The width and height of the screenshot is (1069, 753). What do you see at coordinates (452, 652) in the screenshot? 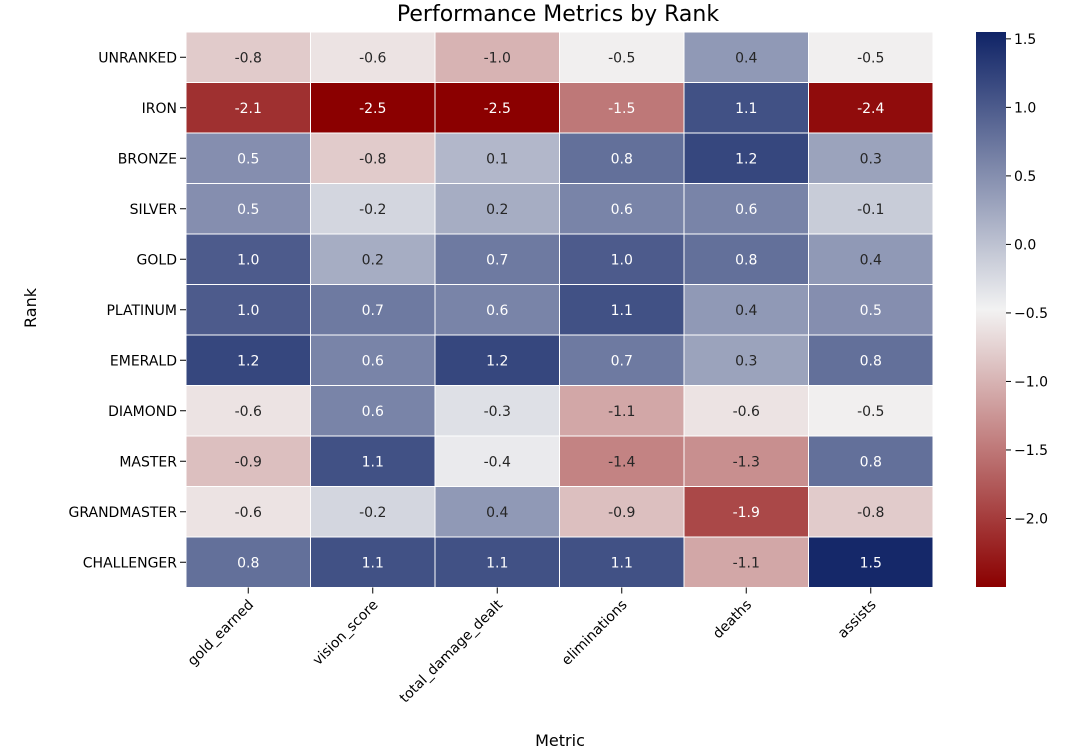
I see `x-tick-label: total_damage_dealt` at bounding box center [452, 652].